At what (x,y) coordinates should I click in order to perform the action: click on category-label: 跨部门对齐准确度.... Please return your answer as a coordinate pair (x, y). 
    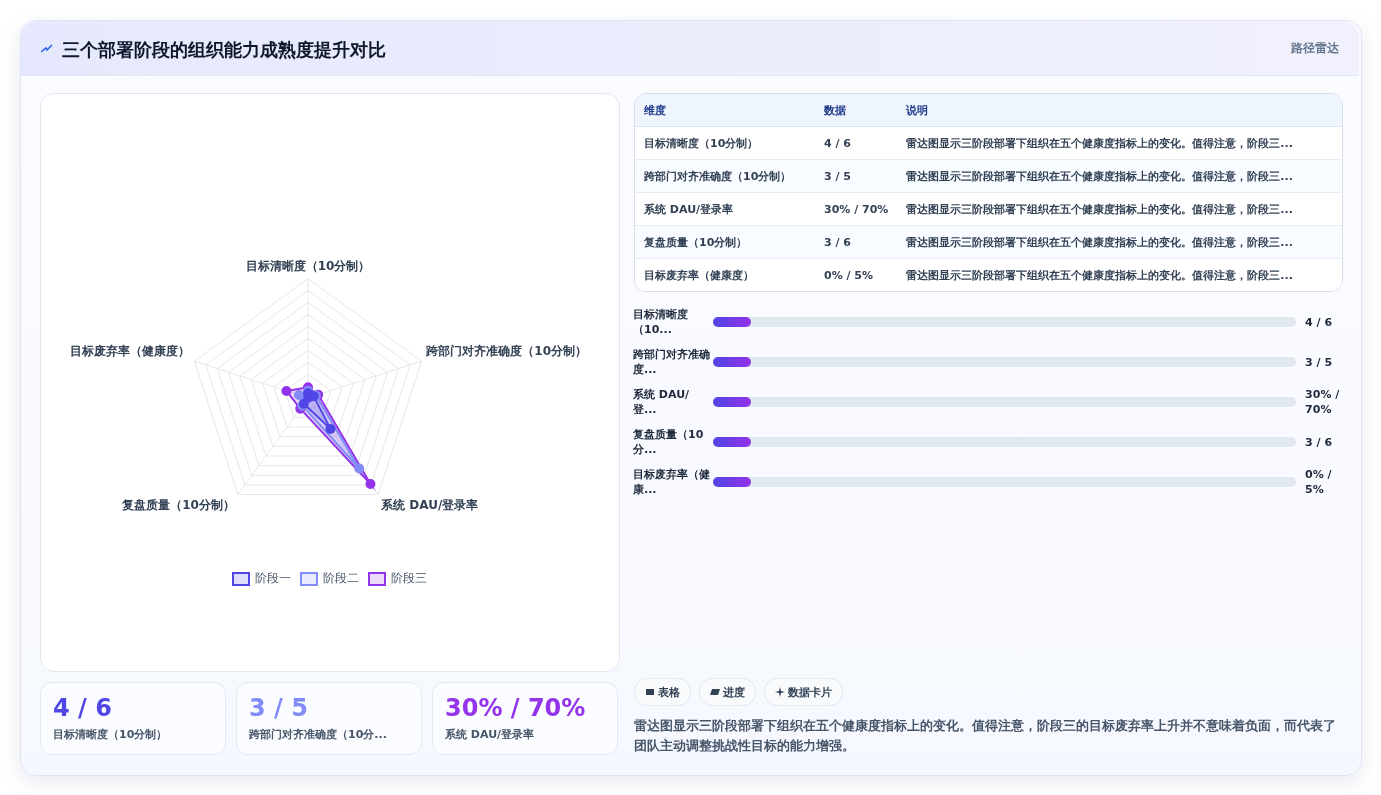
    Looking at the image, I should click on (672, 362).